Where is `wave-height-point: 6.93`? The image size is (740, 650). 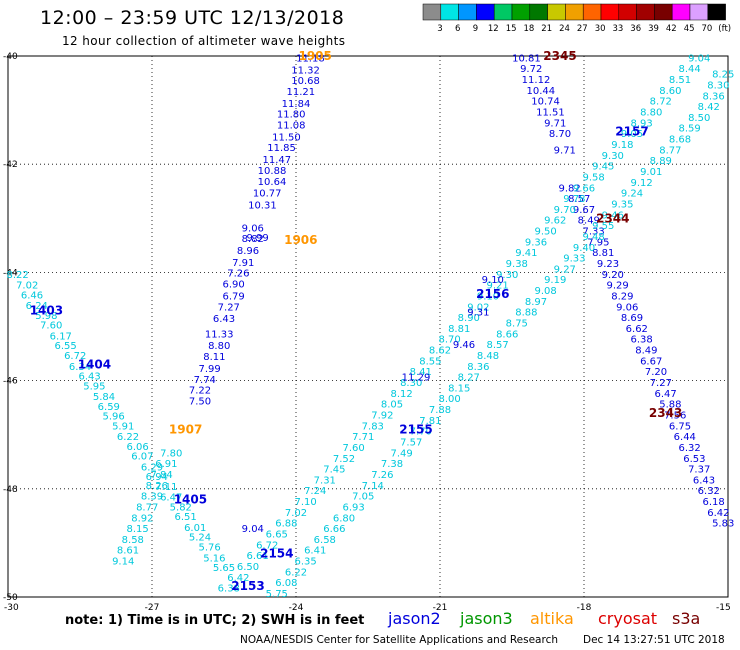 wave-height-point: 6.93 is located at coordinates (353, 507).